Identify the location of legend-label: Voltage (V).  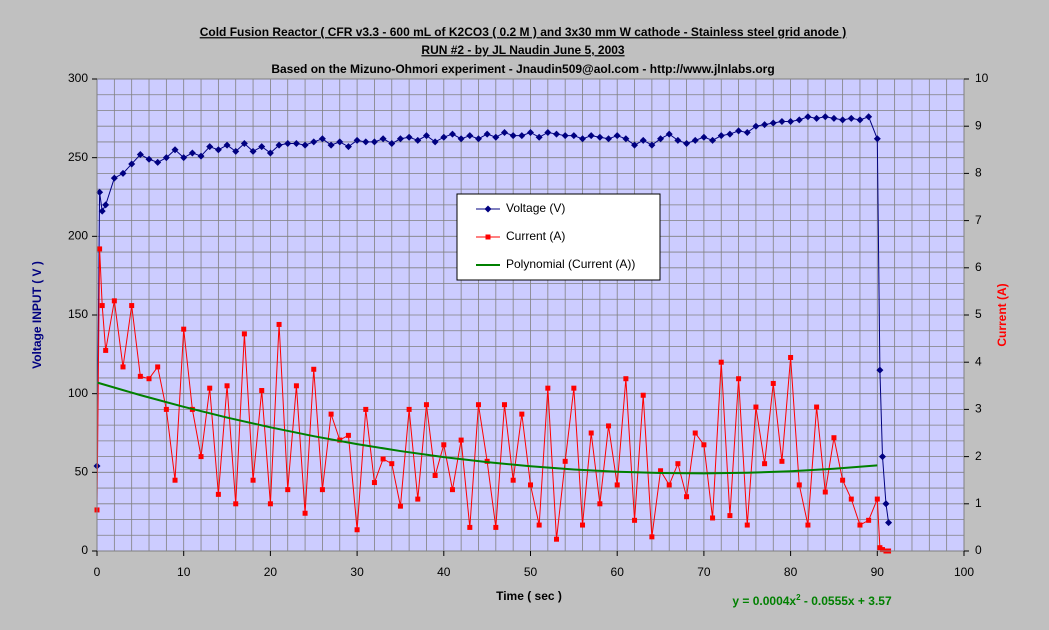
(535, 208).